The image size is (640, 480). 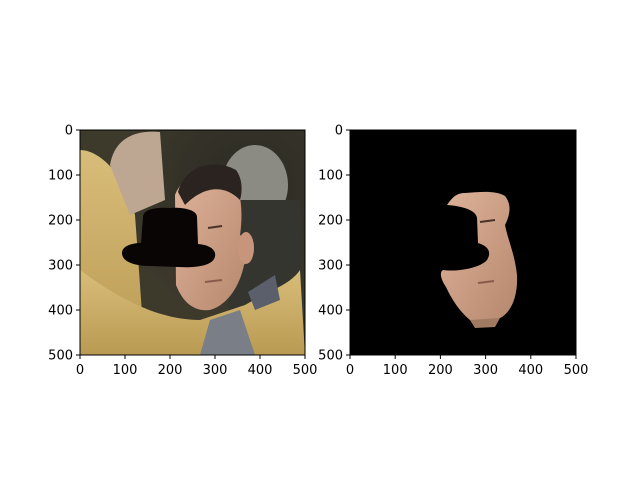 What do you see at coordinates (227, 332) in the screenshot?
I see `shirt-collar` at bounding box center [227, 332].